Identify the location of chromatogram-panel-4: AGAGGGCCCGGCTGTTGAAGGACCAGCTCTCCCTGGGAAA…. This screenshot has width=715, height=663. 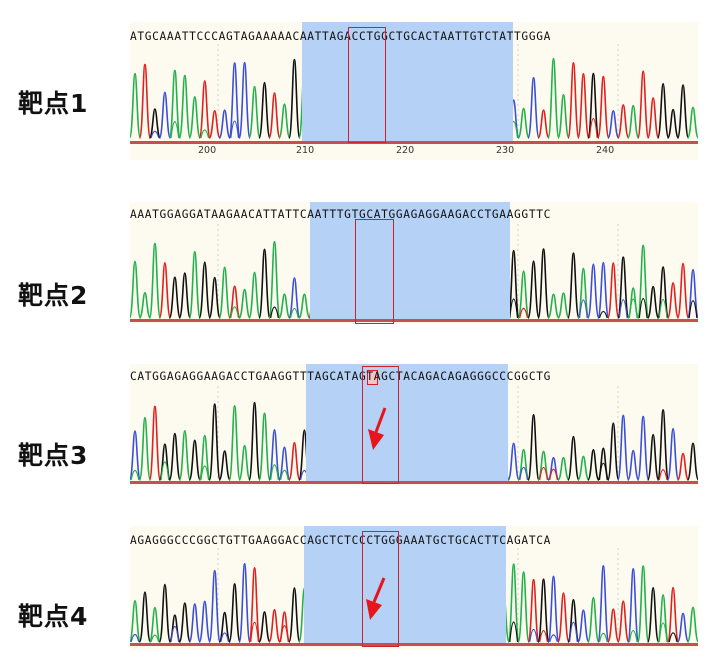
(414, 588).